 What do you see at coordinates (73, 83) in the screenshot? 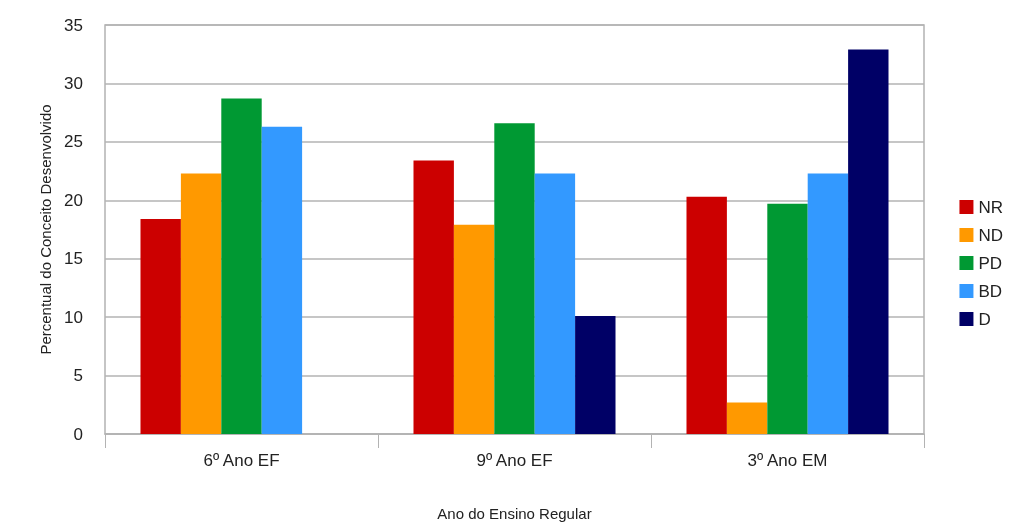
I see `y-tick-label: 30` at bounding box center [73, 83].